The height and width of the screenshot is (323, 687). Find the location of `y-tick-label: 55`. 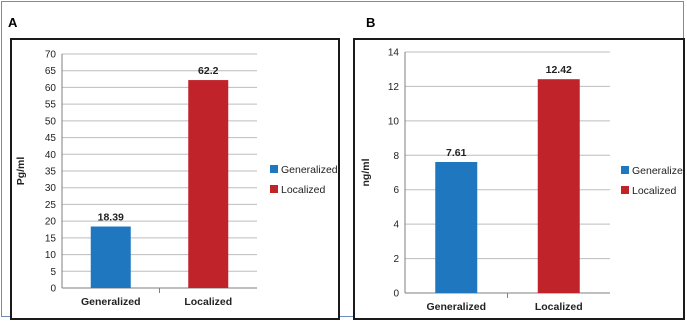

y-tick-label: 55 is located at coordinates (51, 105).